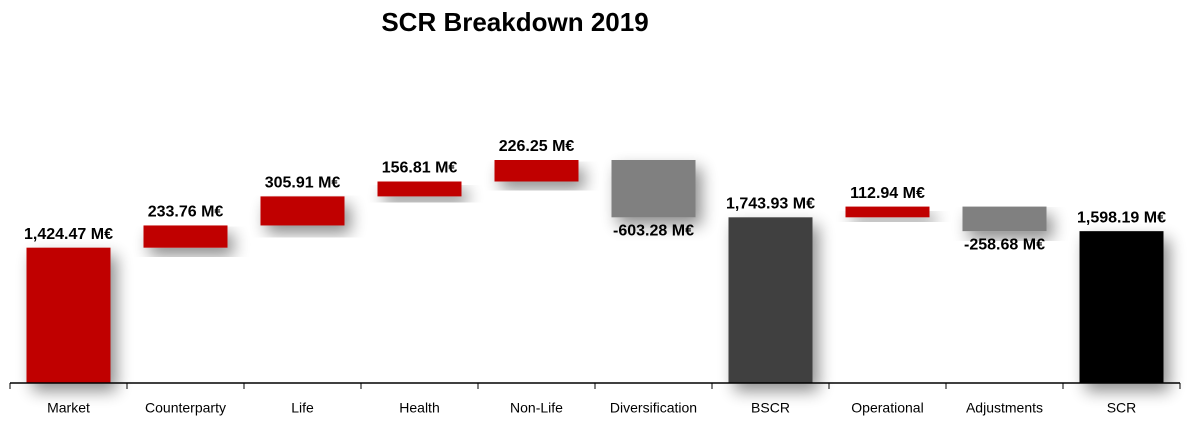 This screenshot has height=421, width=1190. I want to click on value-label: 226.25 M€, so click(537, 146).